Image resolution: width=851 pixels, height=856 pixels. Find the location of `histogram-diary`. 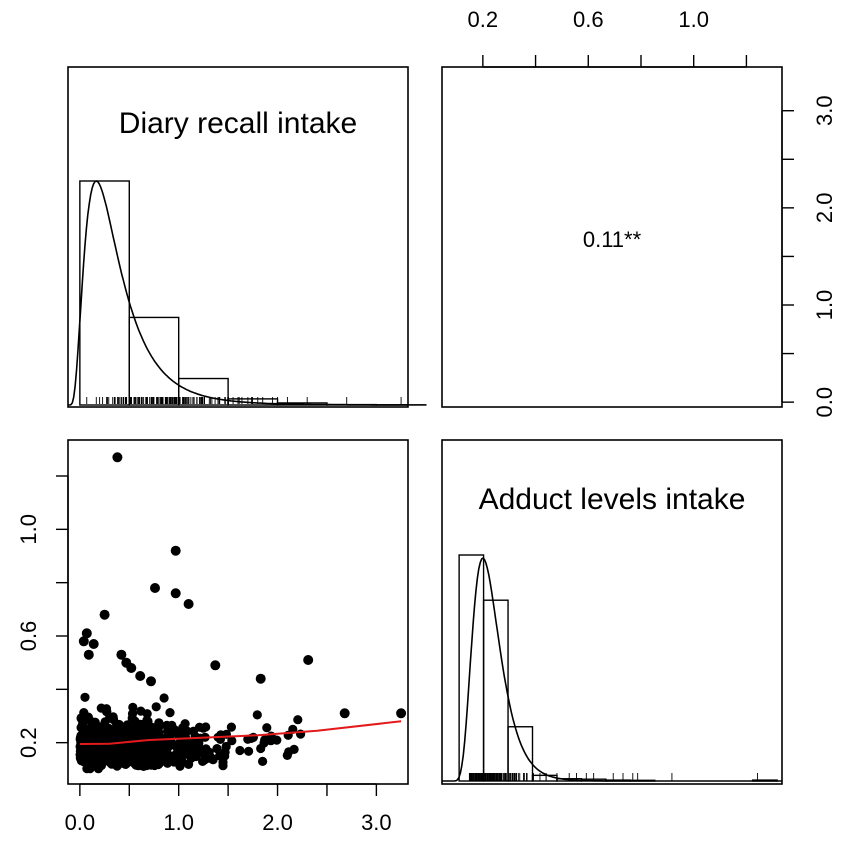

histogram-diary is located at coordinates (247, 293).